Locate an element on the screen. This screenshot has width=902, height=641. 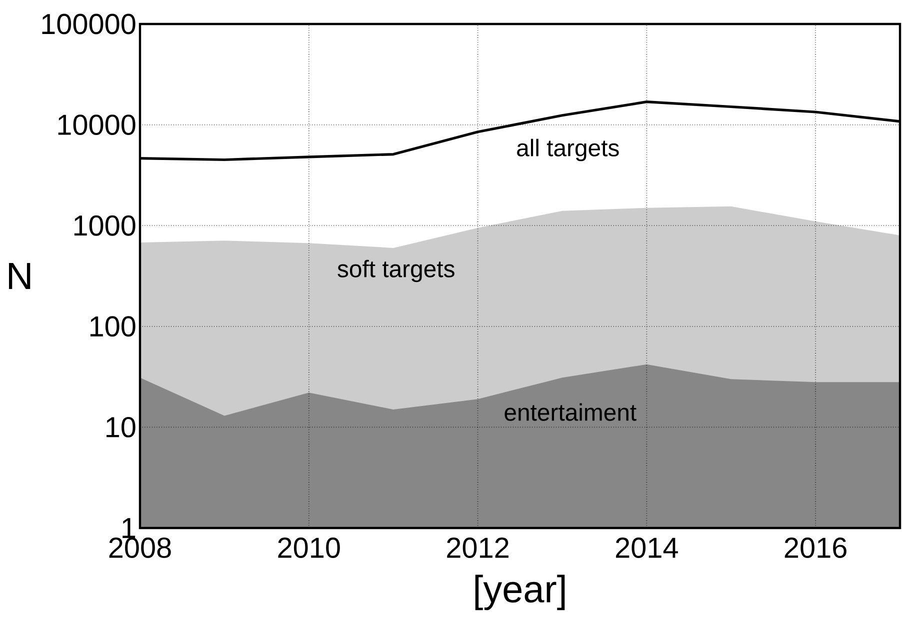
y-tick-label: 10 is located at coordinates (121, 427).